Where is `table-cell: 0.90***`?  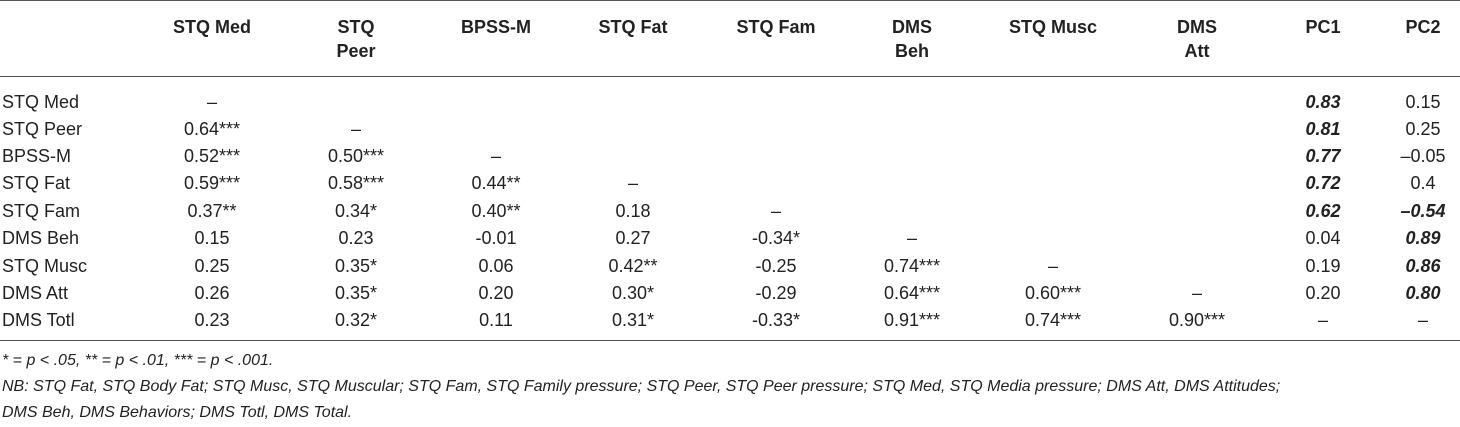 table-cell: 0.90*** is located at coordinates (1197, 319).